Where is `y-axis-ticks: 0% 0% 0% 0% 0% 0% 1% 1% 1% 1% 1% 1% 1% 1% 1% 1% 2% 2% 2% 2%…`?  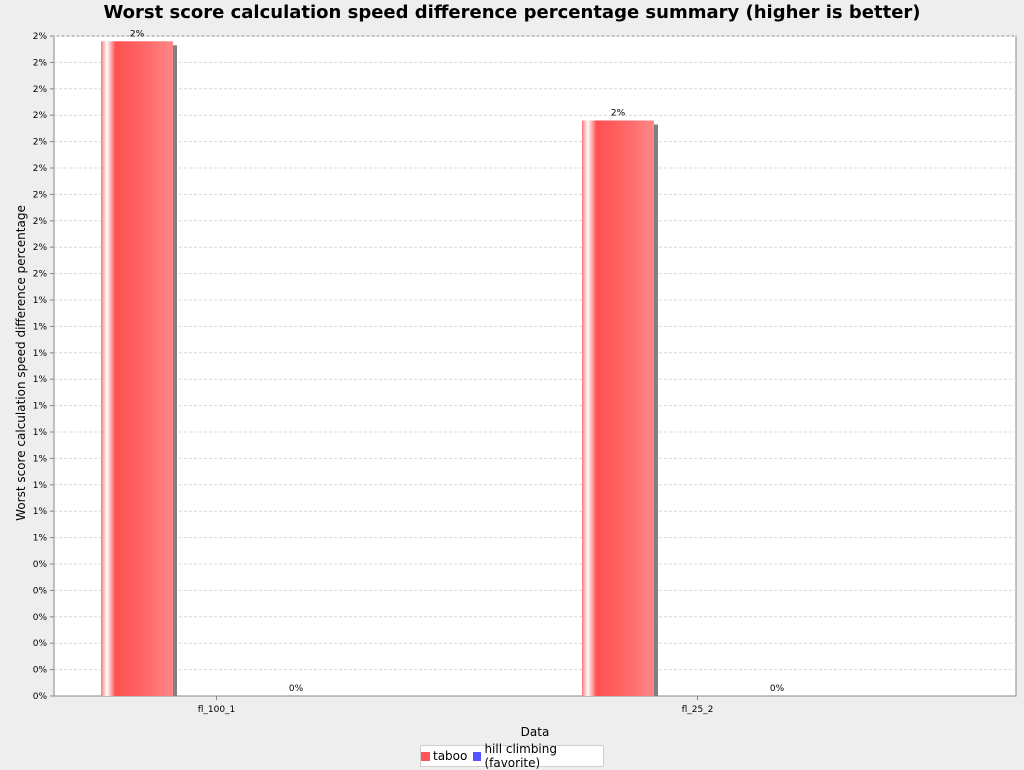
y-axis-ticks: 0% 0% 0% 0% 0% 0% 1% 1% 1% 1% 1% 1% 1% 1% 1% 1% 2% 2% 2% 2%… is located at coordinates (43, 367).